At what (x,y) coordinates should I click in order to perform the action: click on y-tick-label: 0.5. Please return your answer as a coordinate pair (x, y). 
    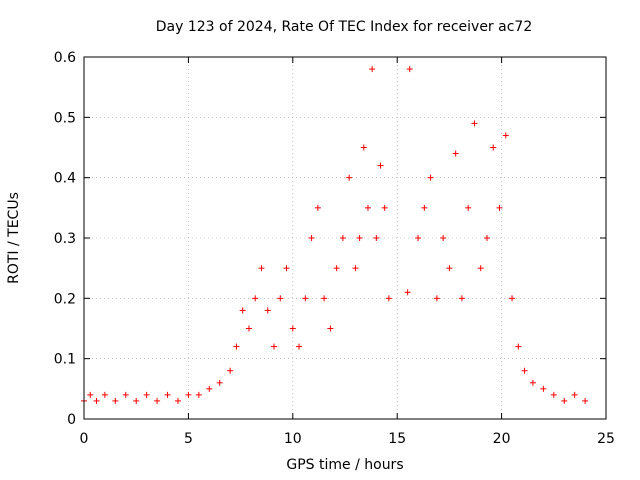
    Looking at the image, I should click on (65, 118).